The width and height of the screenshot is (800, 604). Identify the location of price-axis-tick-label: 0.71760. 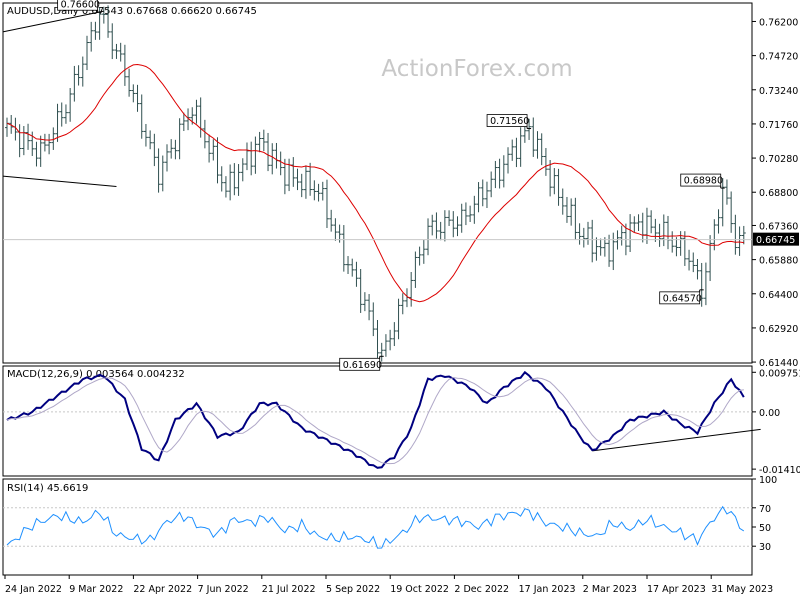
(778, 125).